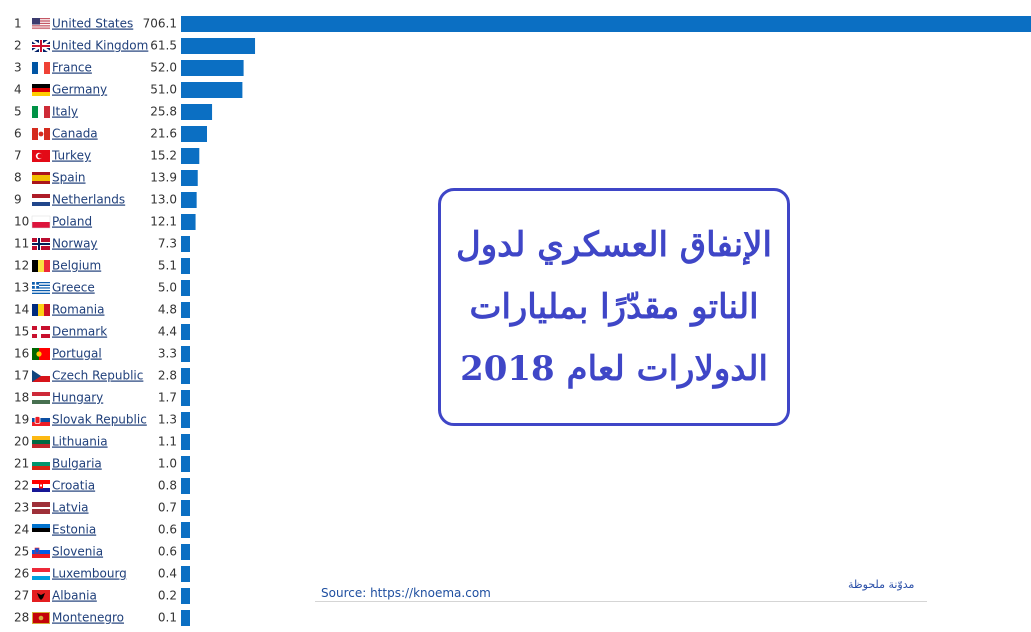 This screenshot has height=632, width=1031. What do you see at coordinates (77, 398) in the screenshot?
I see `country-link: Hungary` at bounding box center [77, 398].